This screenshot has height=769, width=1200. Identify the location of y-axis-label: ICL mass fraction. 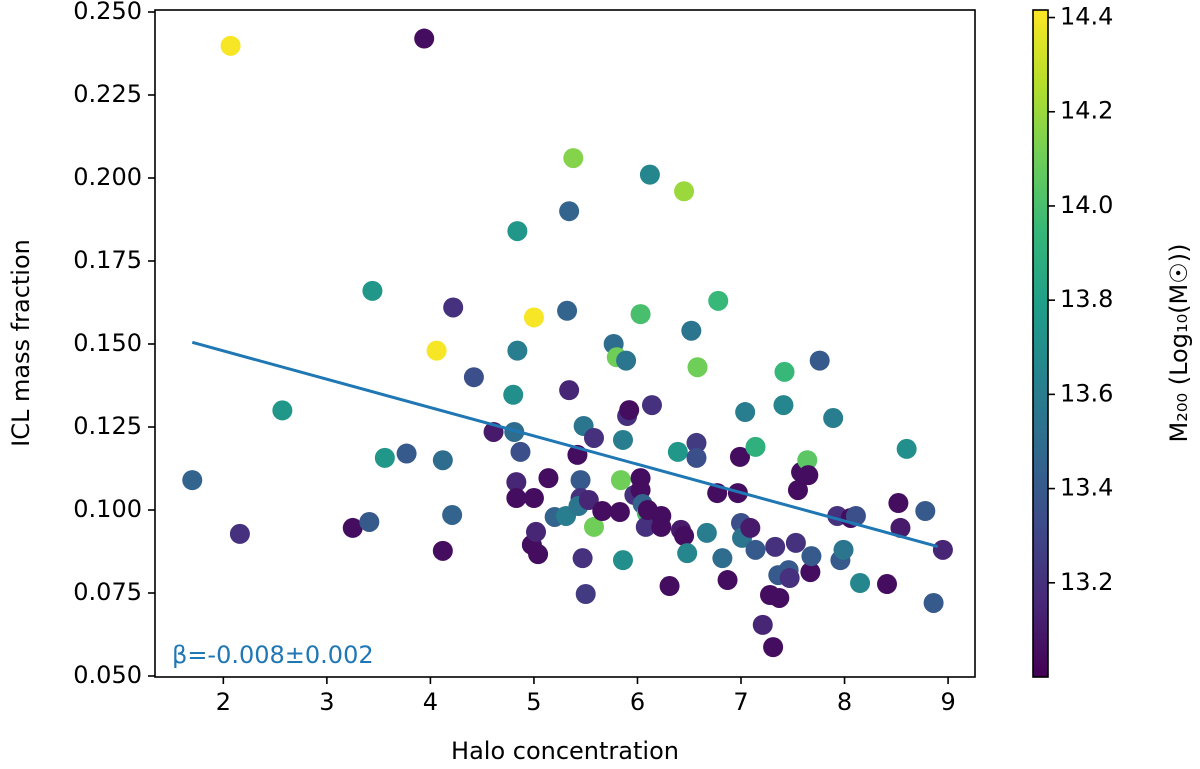
(21, 343).